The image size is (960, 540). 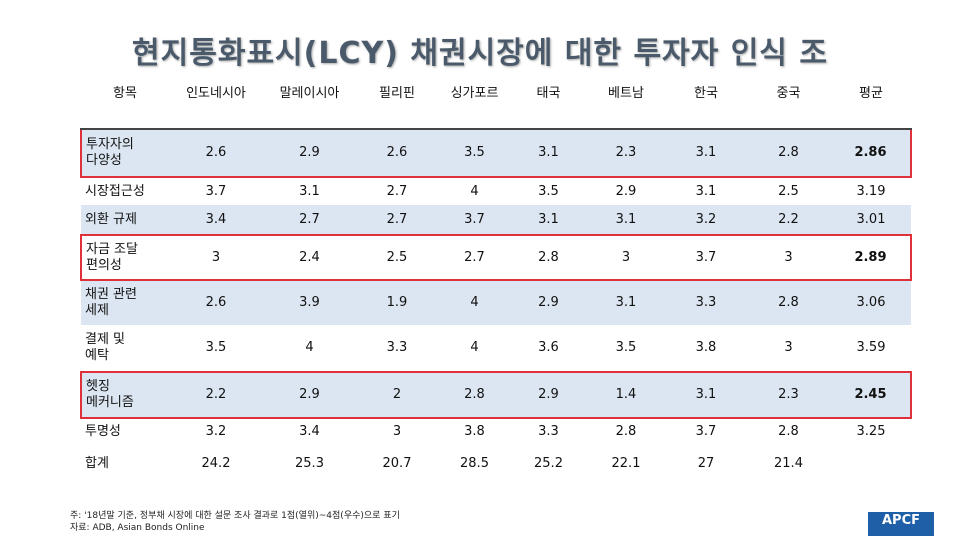 I want to click on empty-cell, so click(x=871, y=464).